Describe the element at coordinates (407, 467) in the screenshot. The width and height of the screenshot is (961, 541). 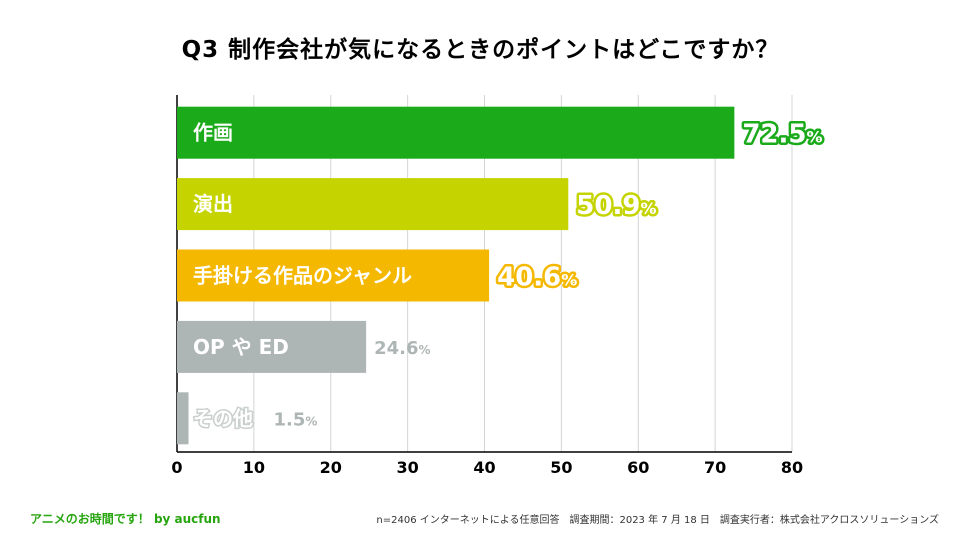
I see `x-tick-label: 30` at that location.